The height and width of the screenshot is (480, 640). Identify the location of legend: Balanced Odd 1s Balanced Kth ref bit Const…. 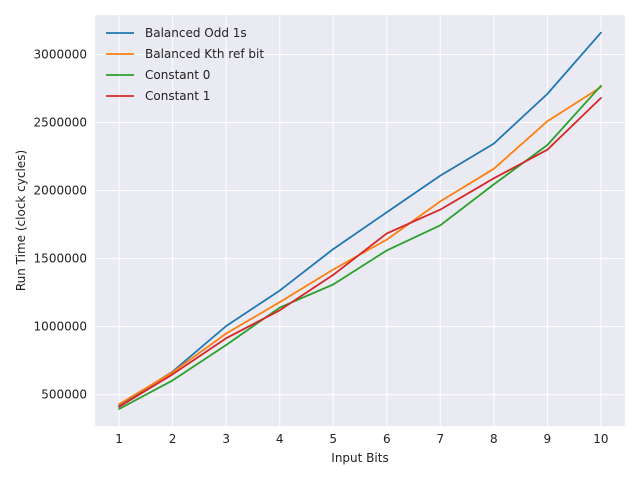
(185, 64).